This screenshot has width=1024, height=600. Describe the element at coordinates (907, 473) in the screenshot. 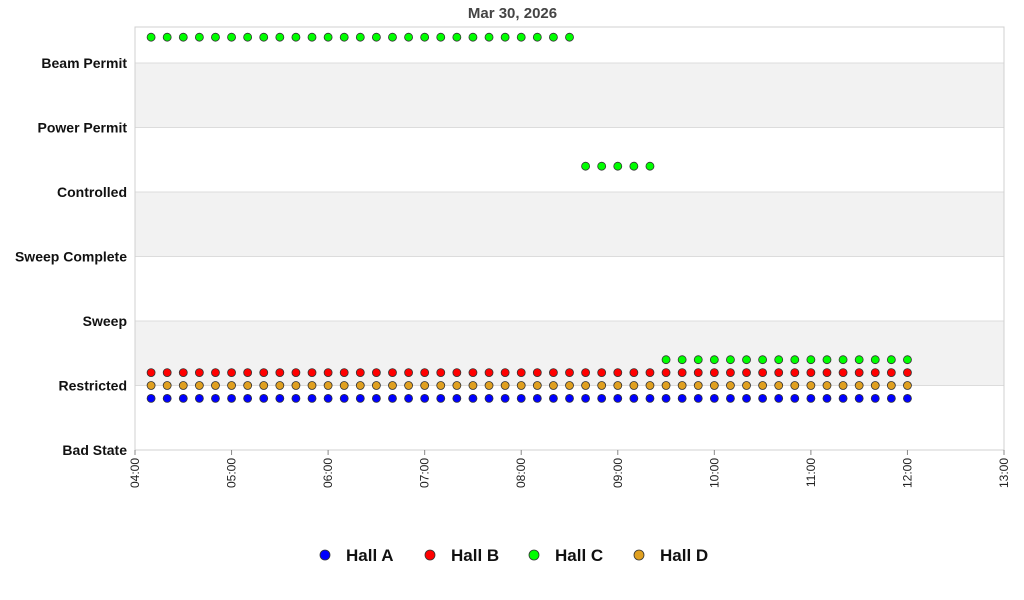

I see `x-tick-label: 12:00` at that location.